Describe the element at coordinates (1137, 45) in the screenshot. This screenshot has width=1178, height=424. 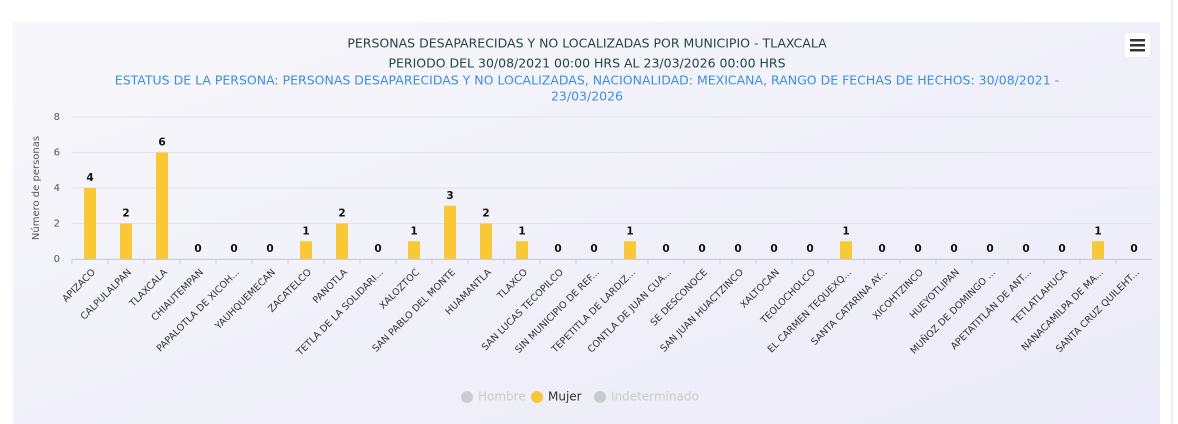
I see `menu-button` at that location.